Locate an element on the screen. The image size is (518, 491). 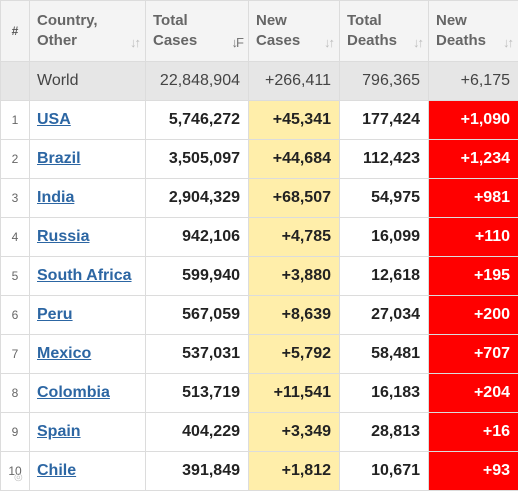
new-cases-cell: +3,349 is located at coordinates (294, 432).